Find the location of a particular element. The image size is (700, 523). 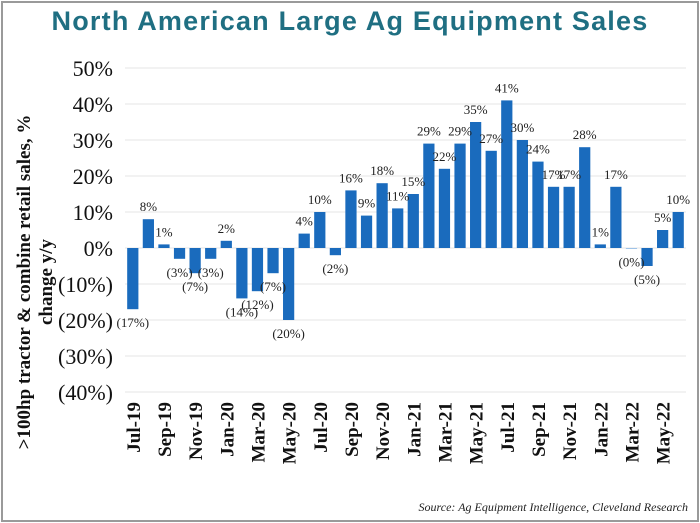

y-tick-label: 20% is located at coordinates (93, 176).